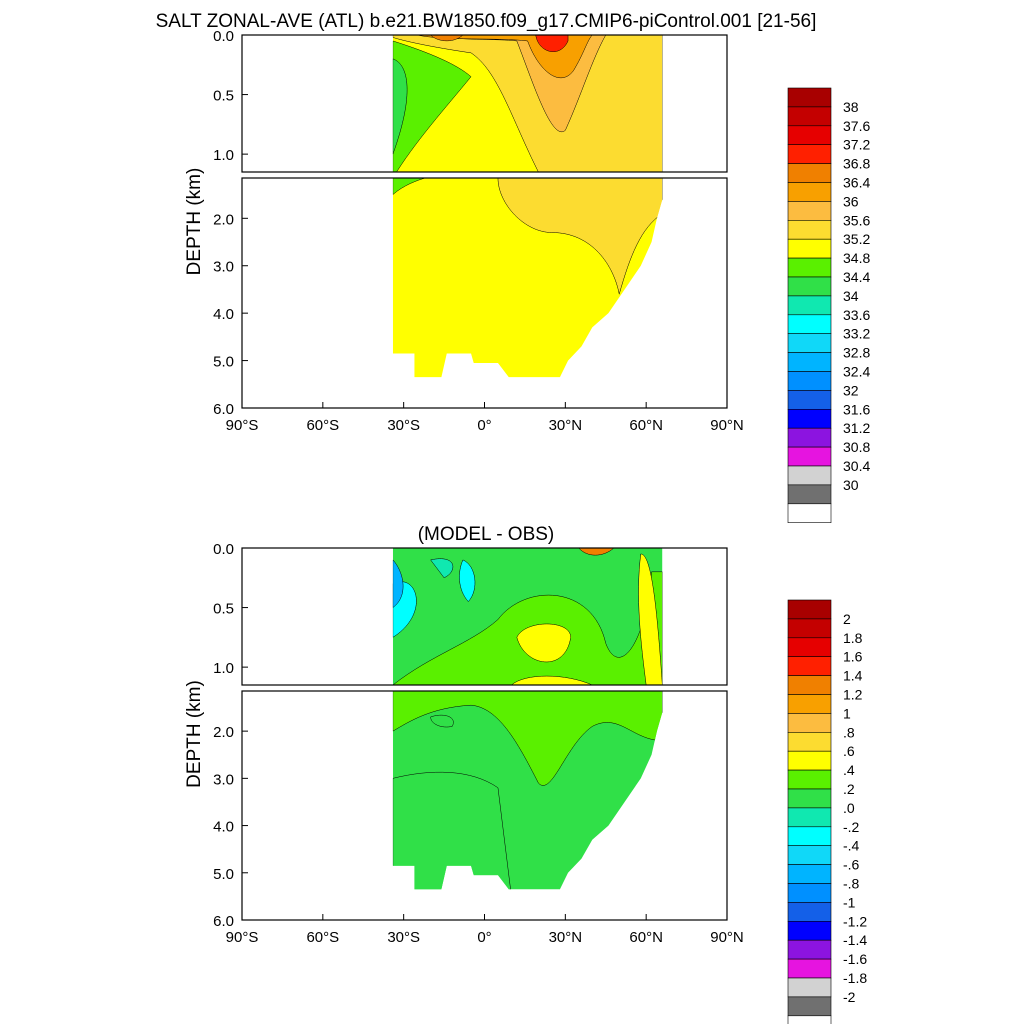 Image resolution: width=1024 pixels, height=1024 pixels. Describe the element at coordinates (851, 846) in the screenshot. I see `colorbar-label: -.4` at that location.